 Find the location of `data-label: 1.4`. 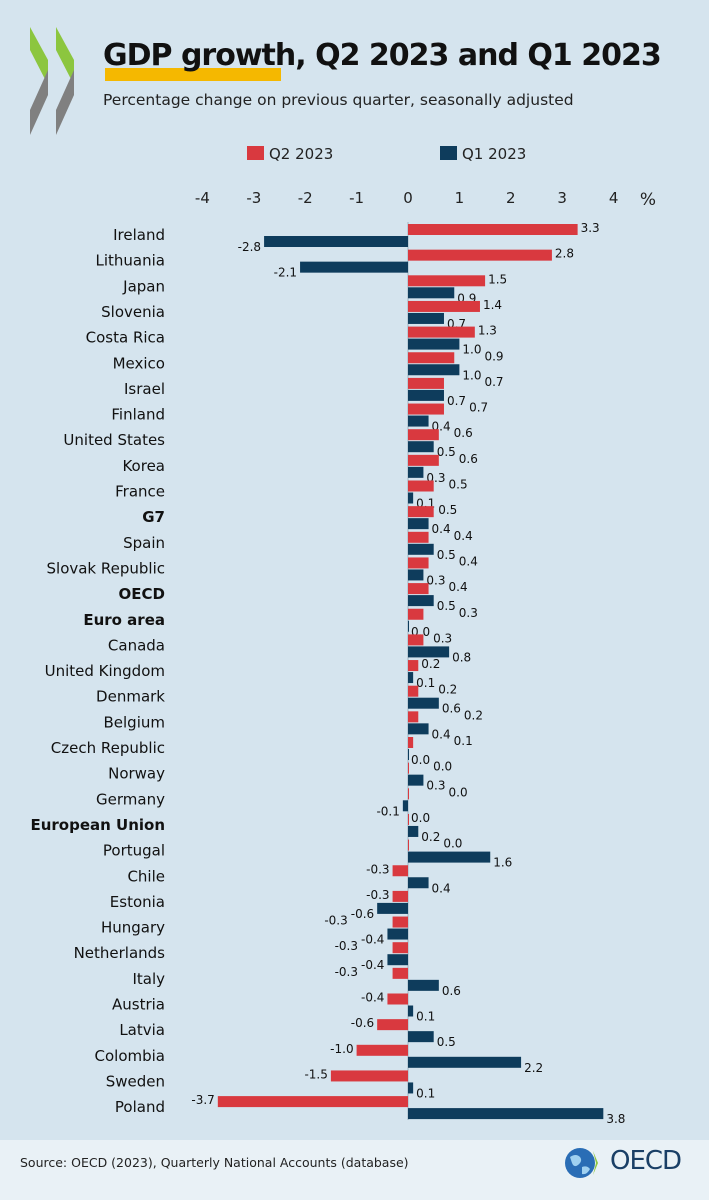

data-label: 1.4 is located at coordinates (492, 305).